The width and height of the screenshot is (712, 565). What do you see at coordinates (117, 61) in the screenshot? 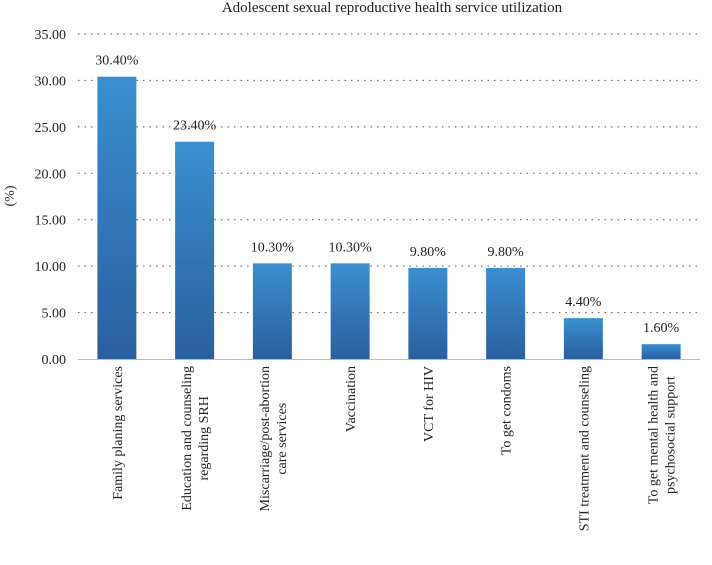
I see `data-label: 30.40%` at bounding box center [117, 61].